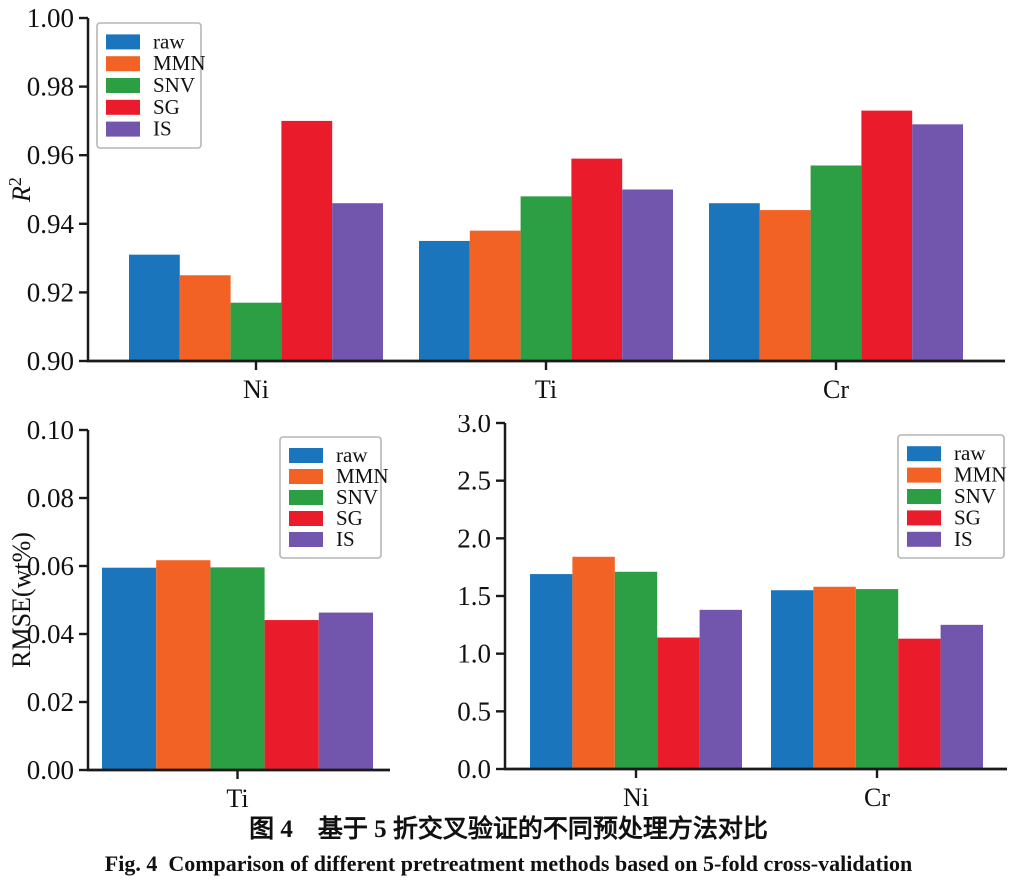  Describe the element at coordinates (474, 426) in the screenshot. I see `y-tick-label: 3.0` at that location.